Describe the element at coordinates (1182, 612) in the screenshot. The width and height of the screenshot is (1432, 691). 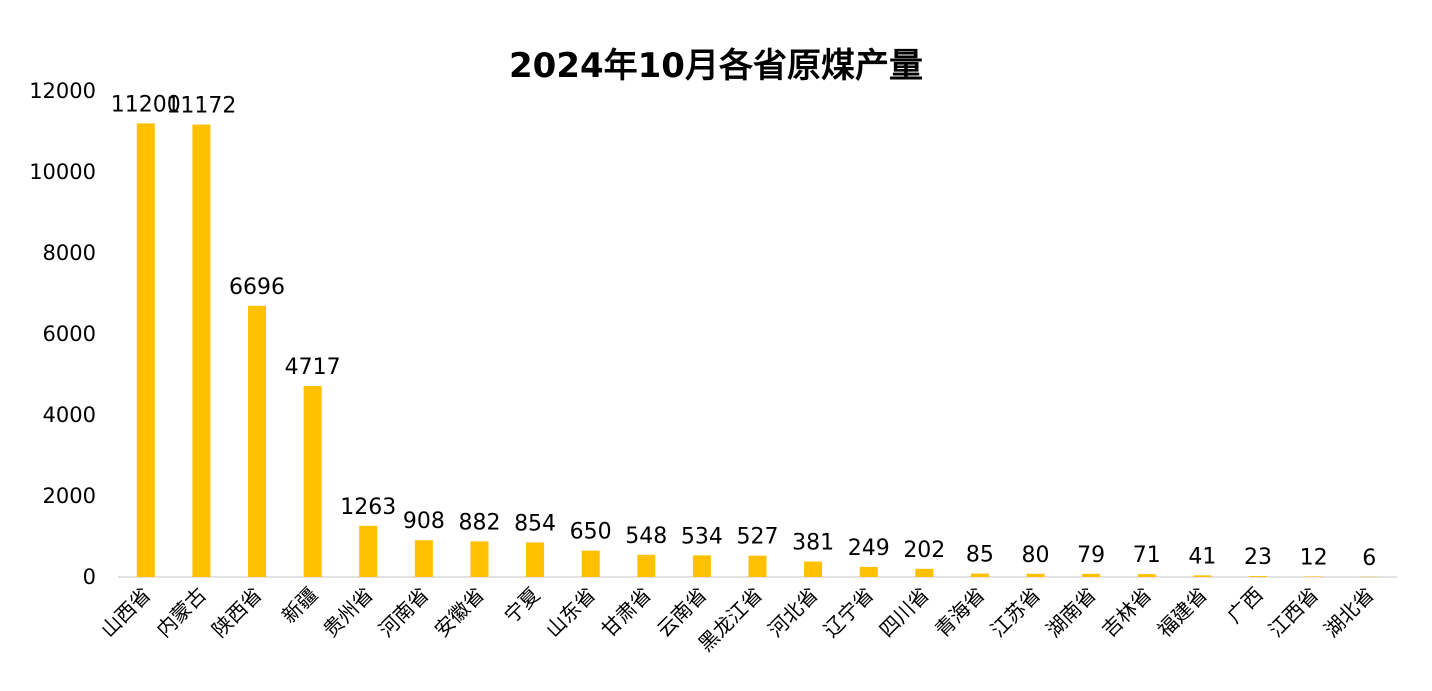
I see `x-tick-label: 福建省` at that location.